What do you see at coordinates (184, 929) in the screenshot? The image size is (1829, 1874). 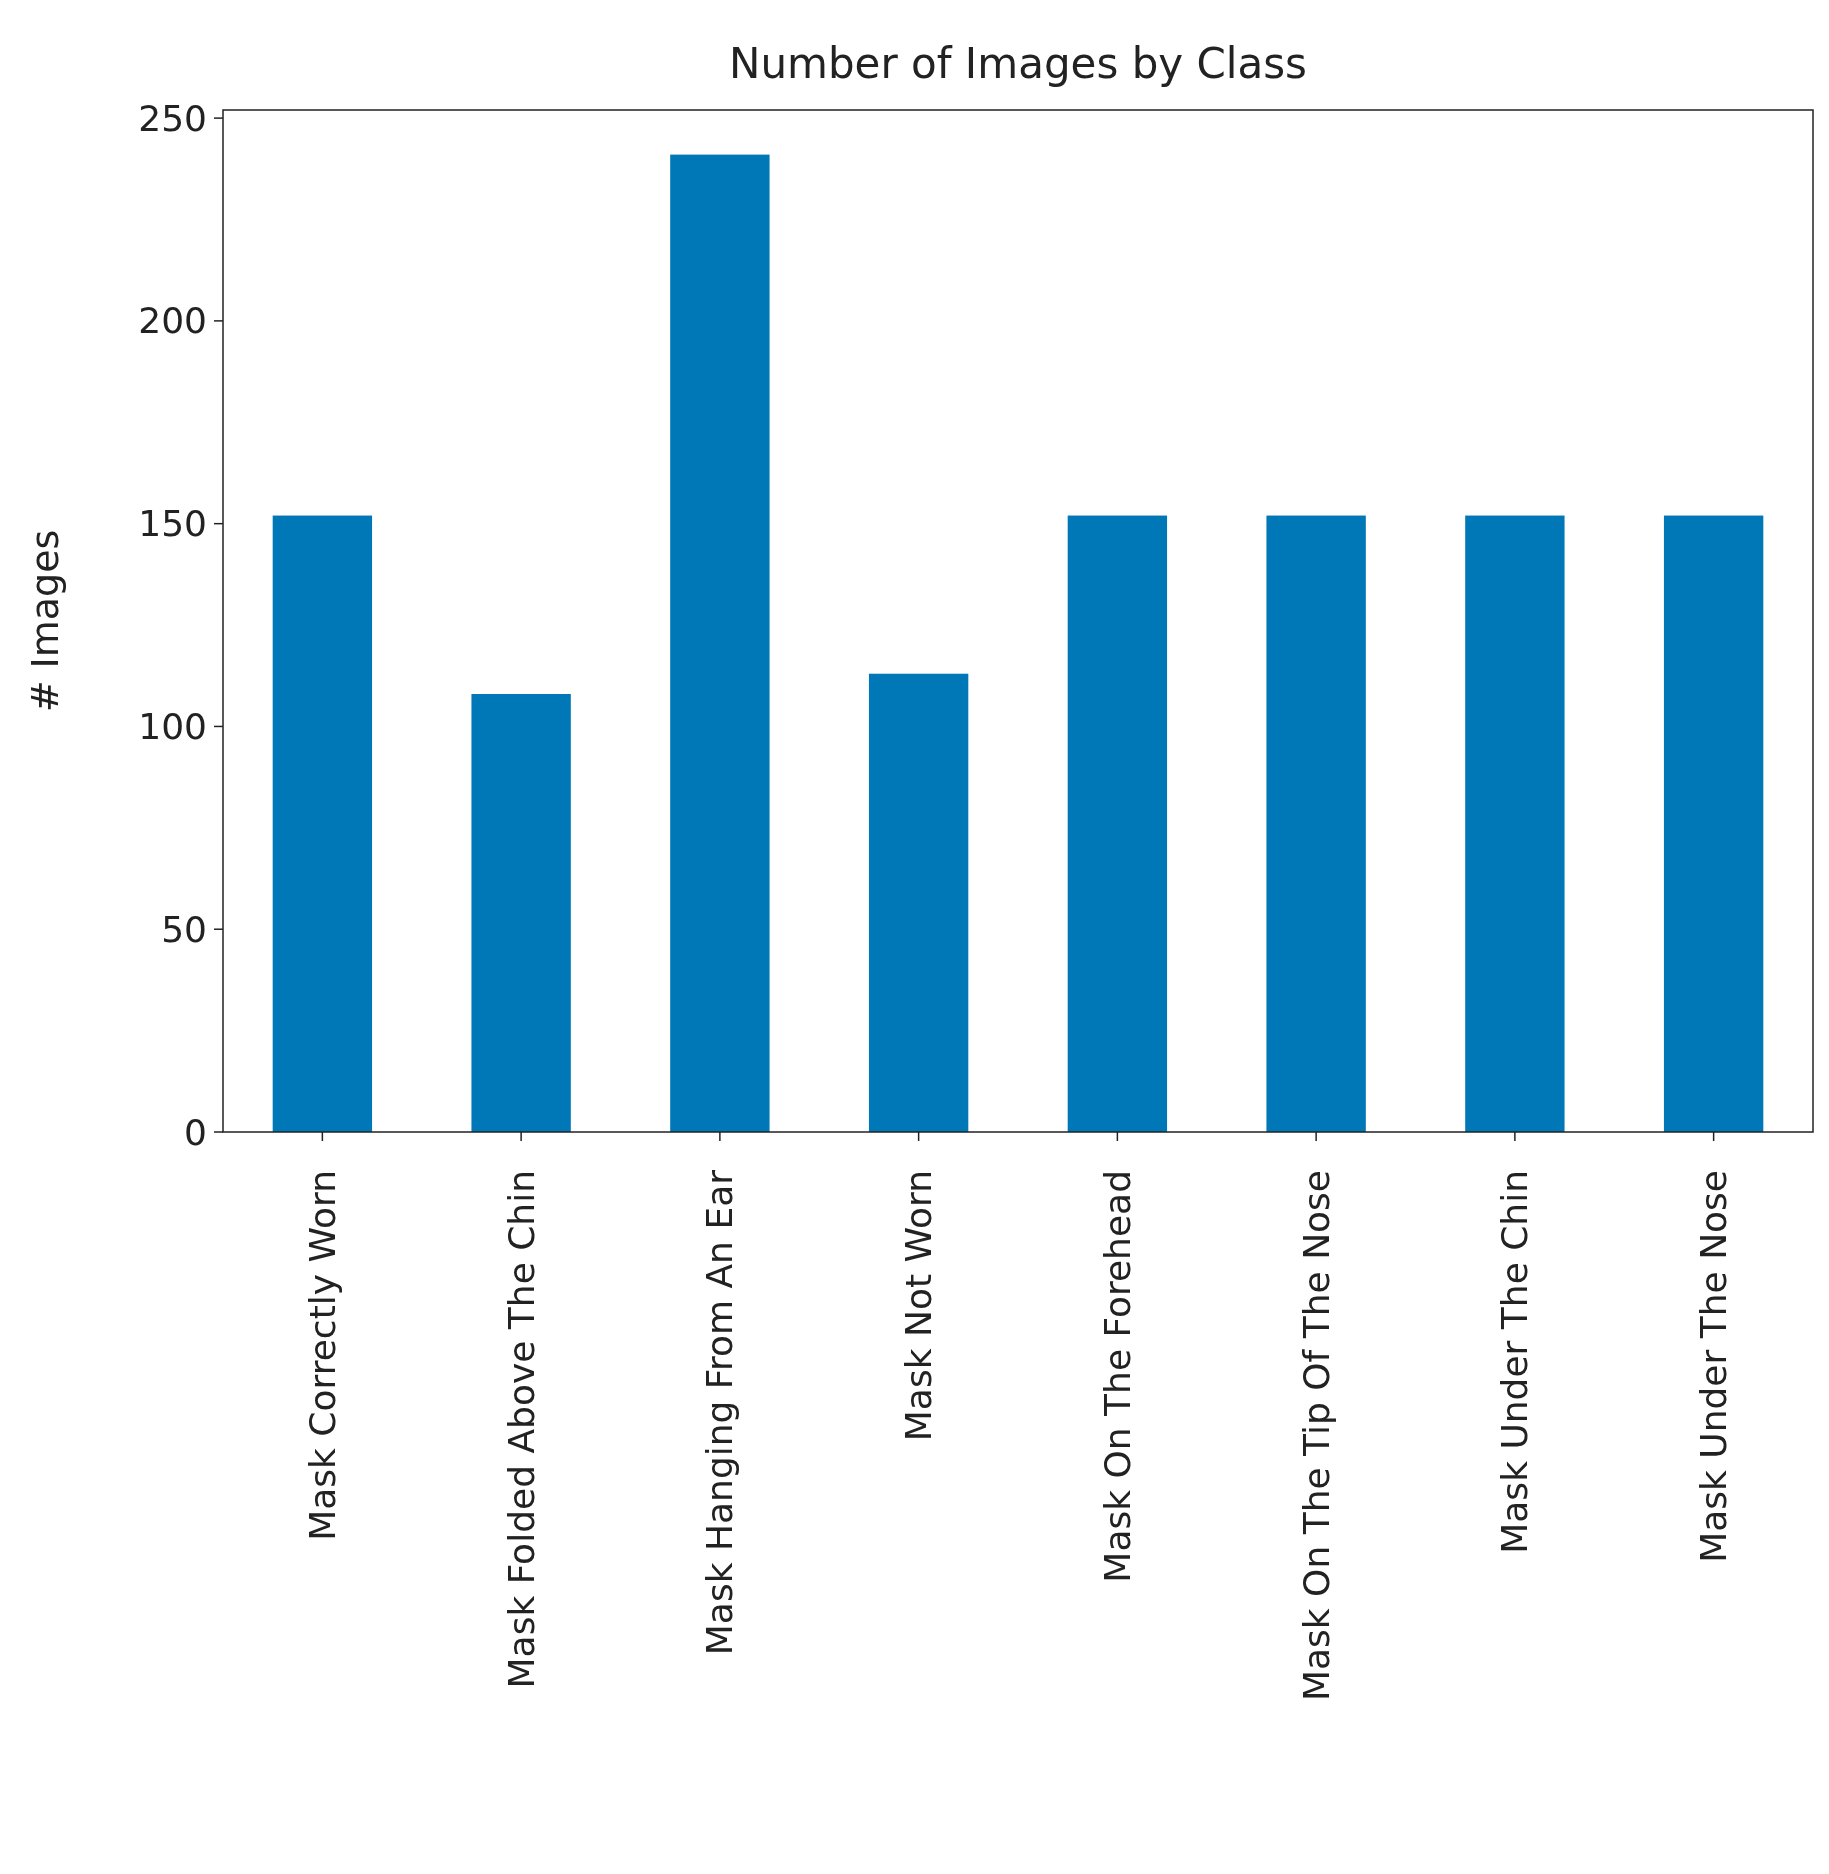 I see `y-tick-label: 50` at bounding box center [184, 929].